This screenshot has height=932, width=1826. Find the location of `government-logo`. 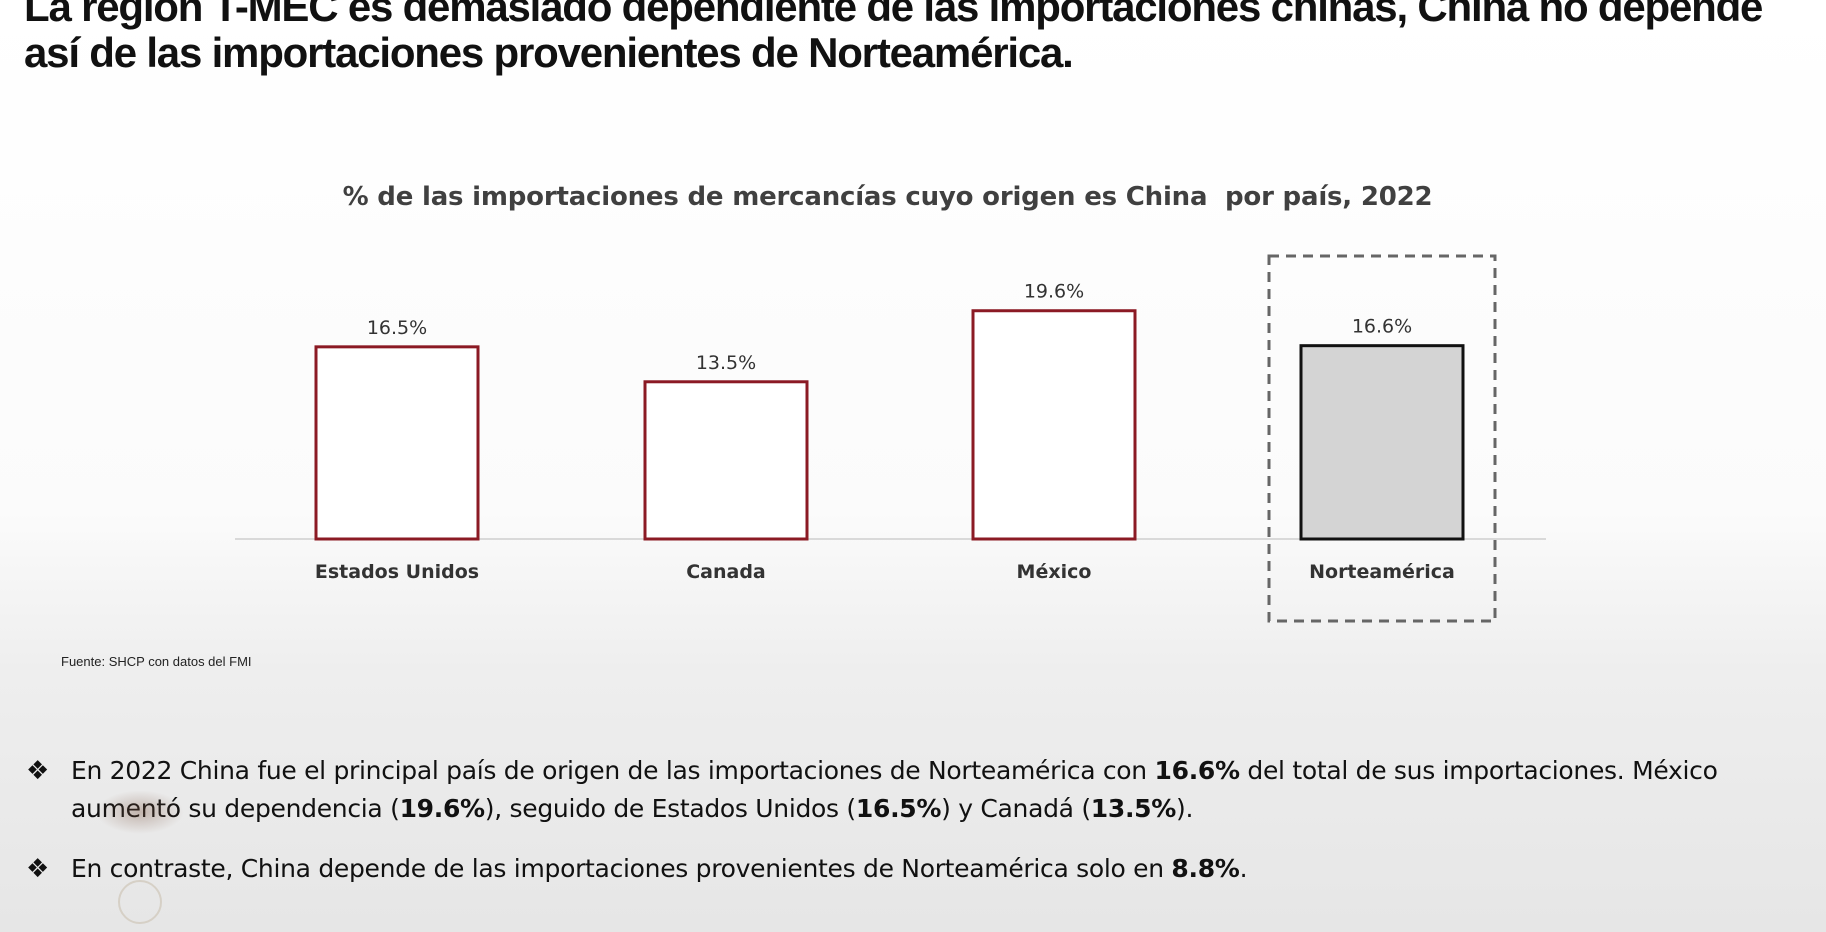

government-logo is located at coordinates (140, 812).